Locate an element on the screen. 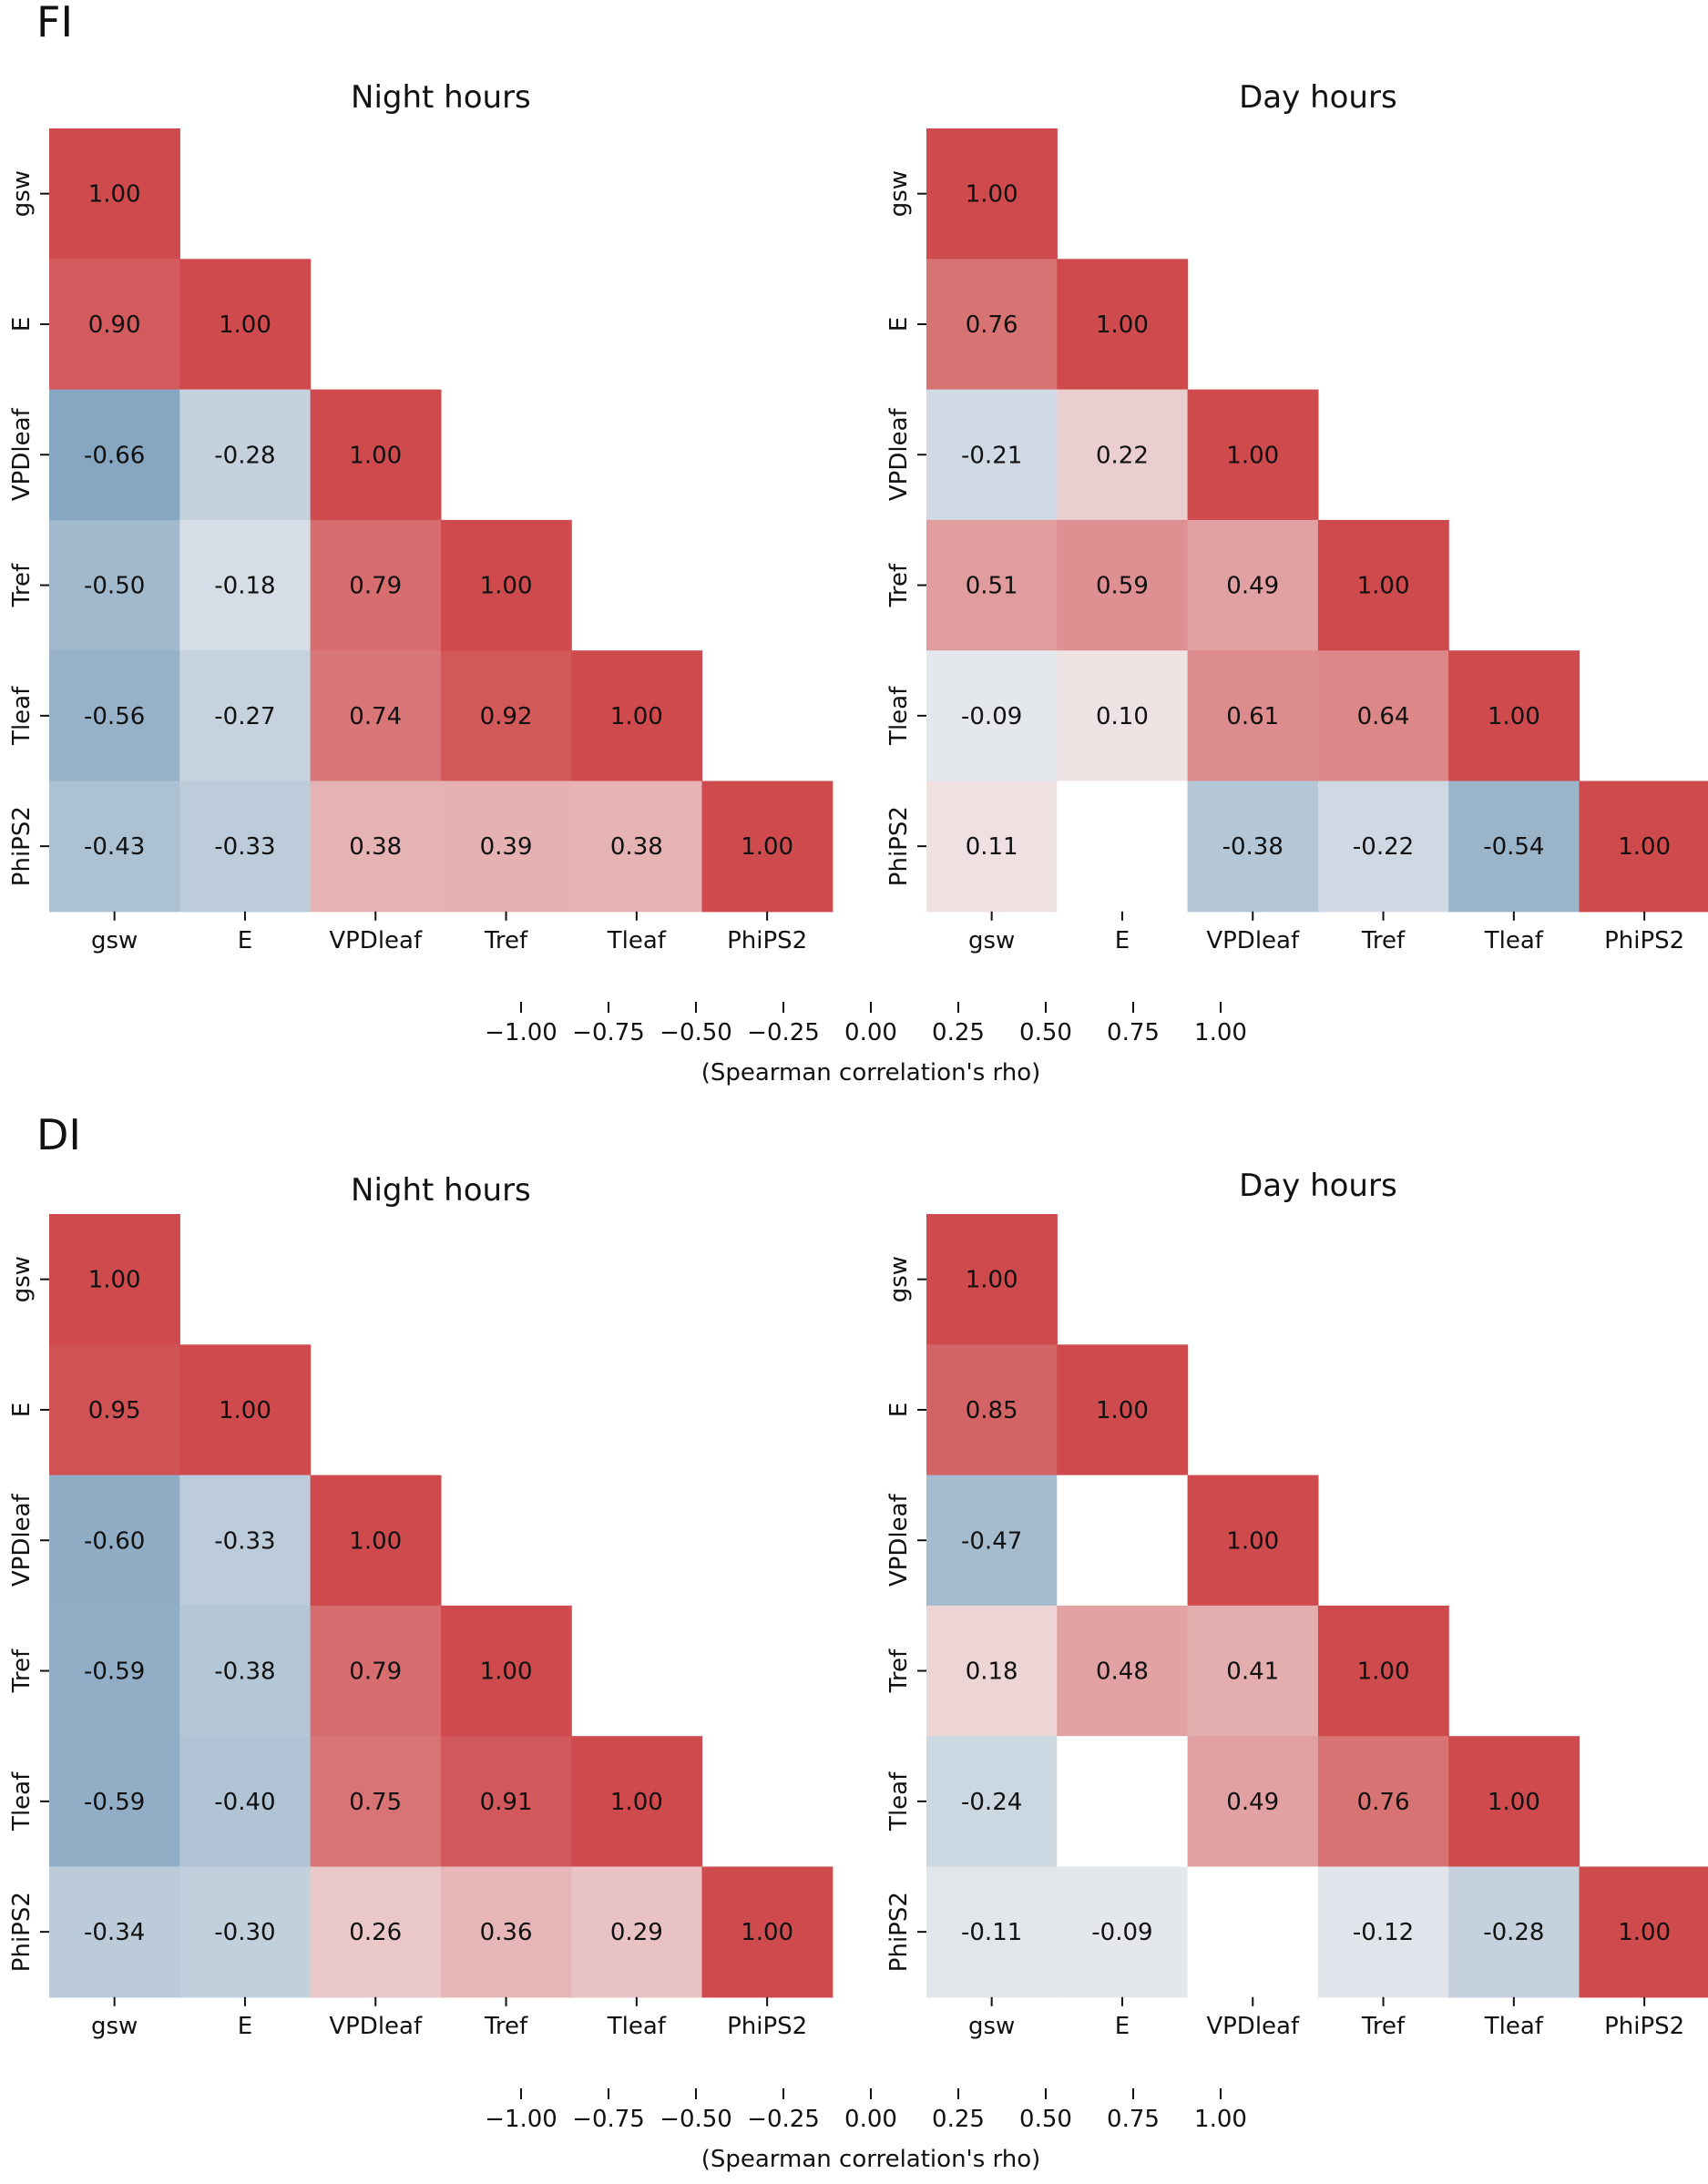  colorbar-tick-label: 0.50 is located at coordinates (1046, 2119).